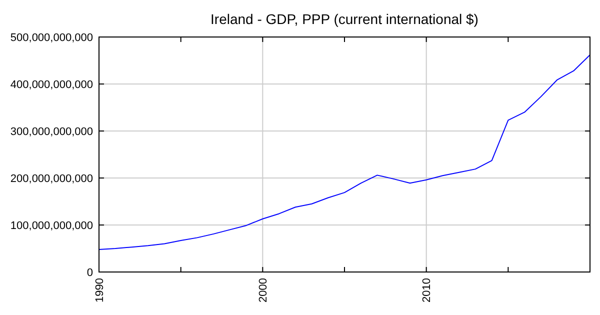 The height and width of the screenshot is (315, 600). I want to click on y-tick-label: 100,000,000,000, so click(51, 226).